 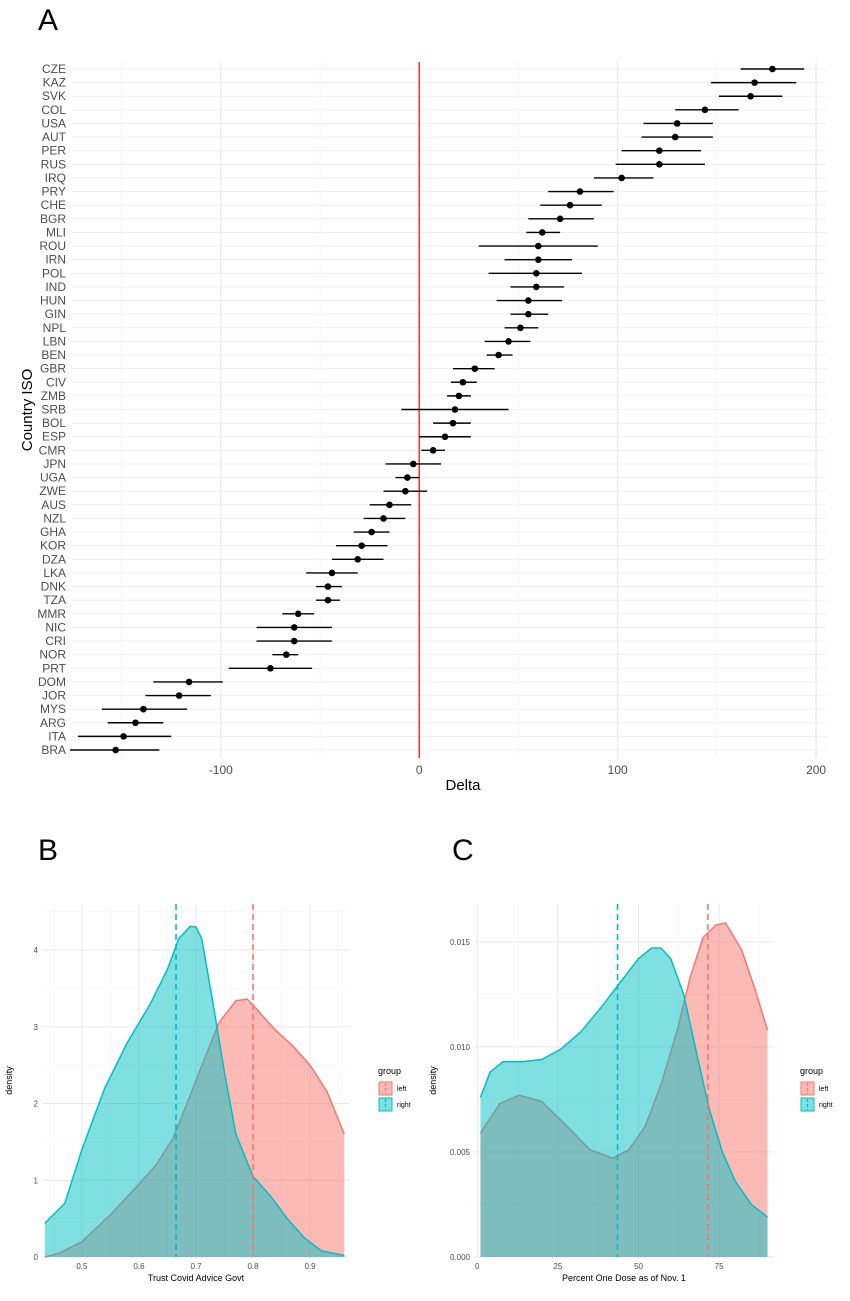 I want to click on y-tick-label: COL, so click(x=53, y=110).